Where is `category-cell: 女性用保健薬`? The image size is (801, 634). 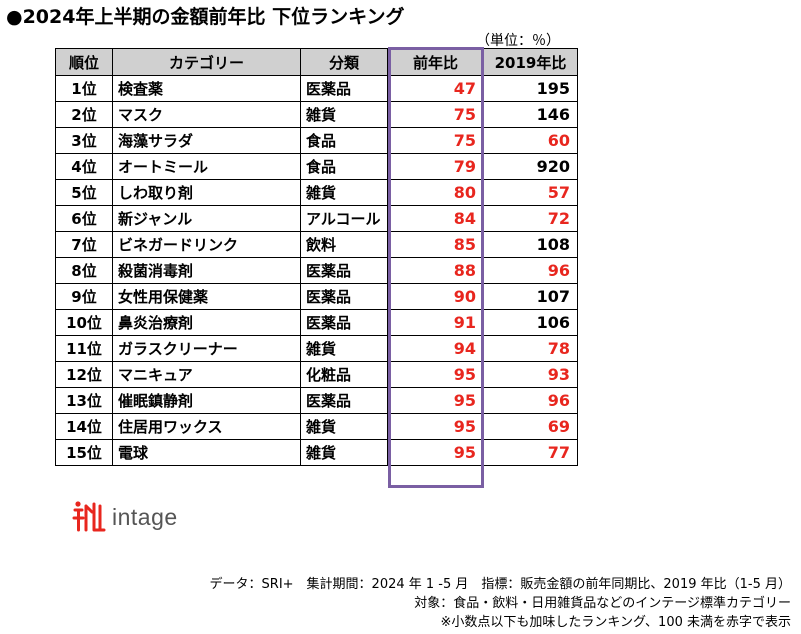 category-cell: 女性用保健薬 is located at coordinates (206, 296).